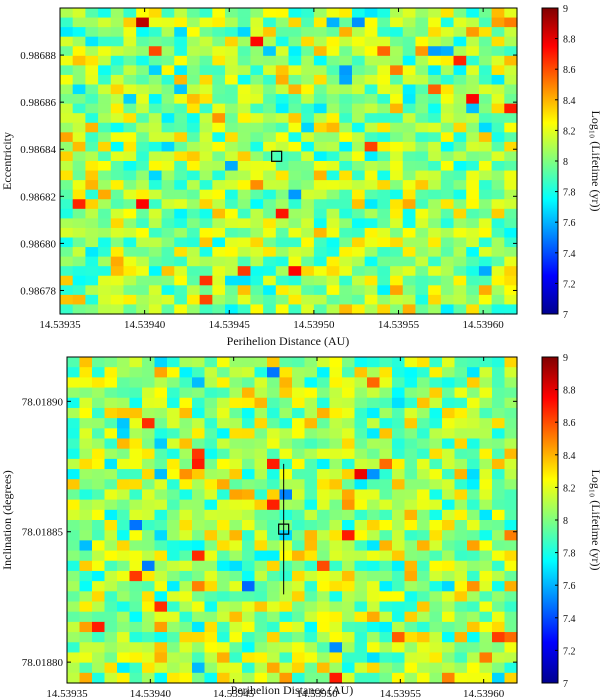  Describe the element at coordinates (7, 520) in the screenshot. I see `y-axis-label: Inclination (degrees)` at that location.